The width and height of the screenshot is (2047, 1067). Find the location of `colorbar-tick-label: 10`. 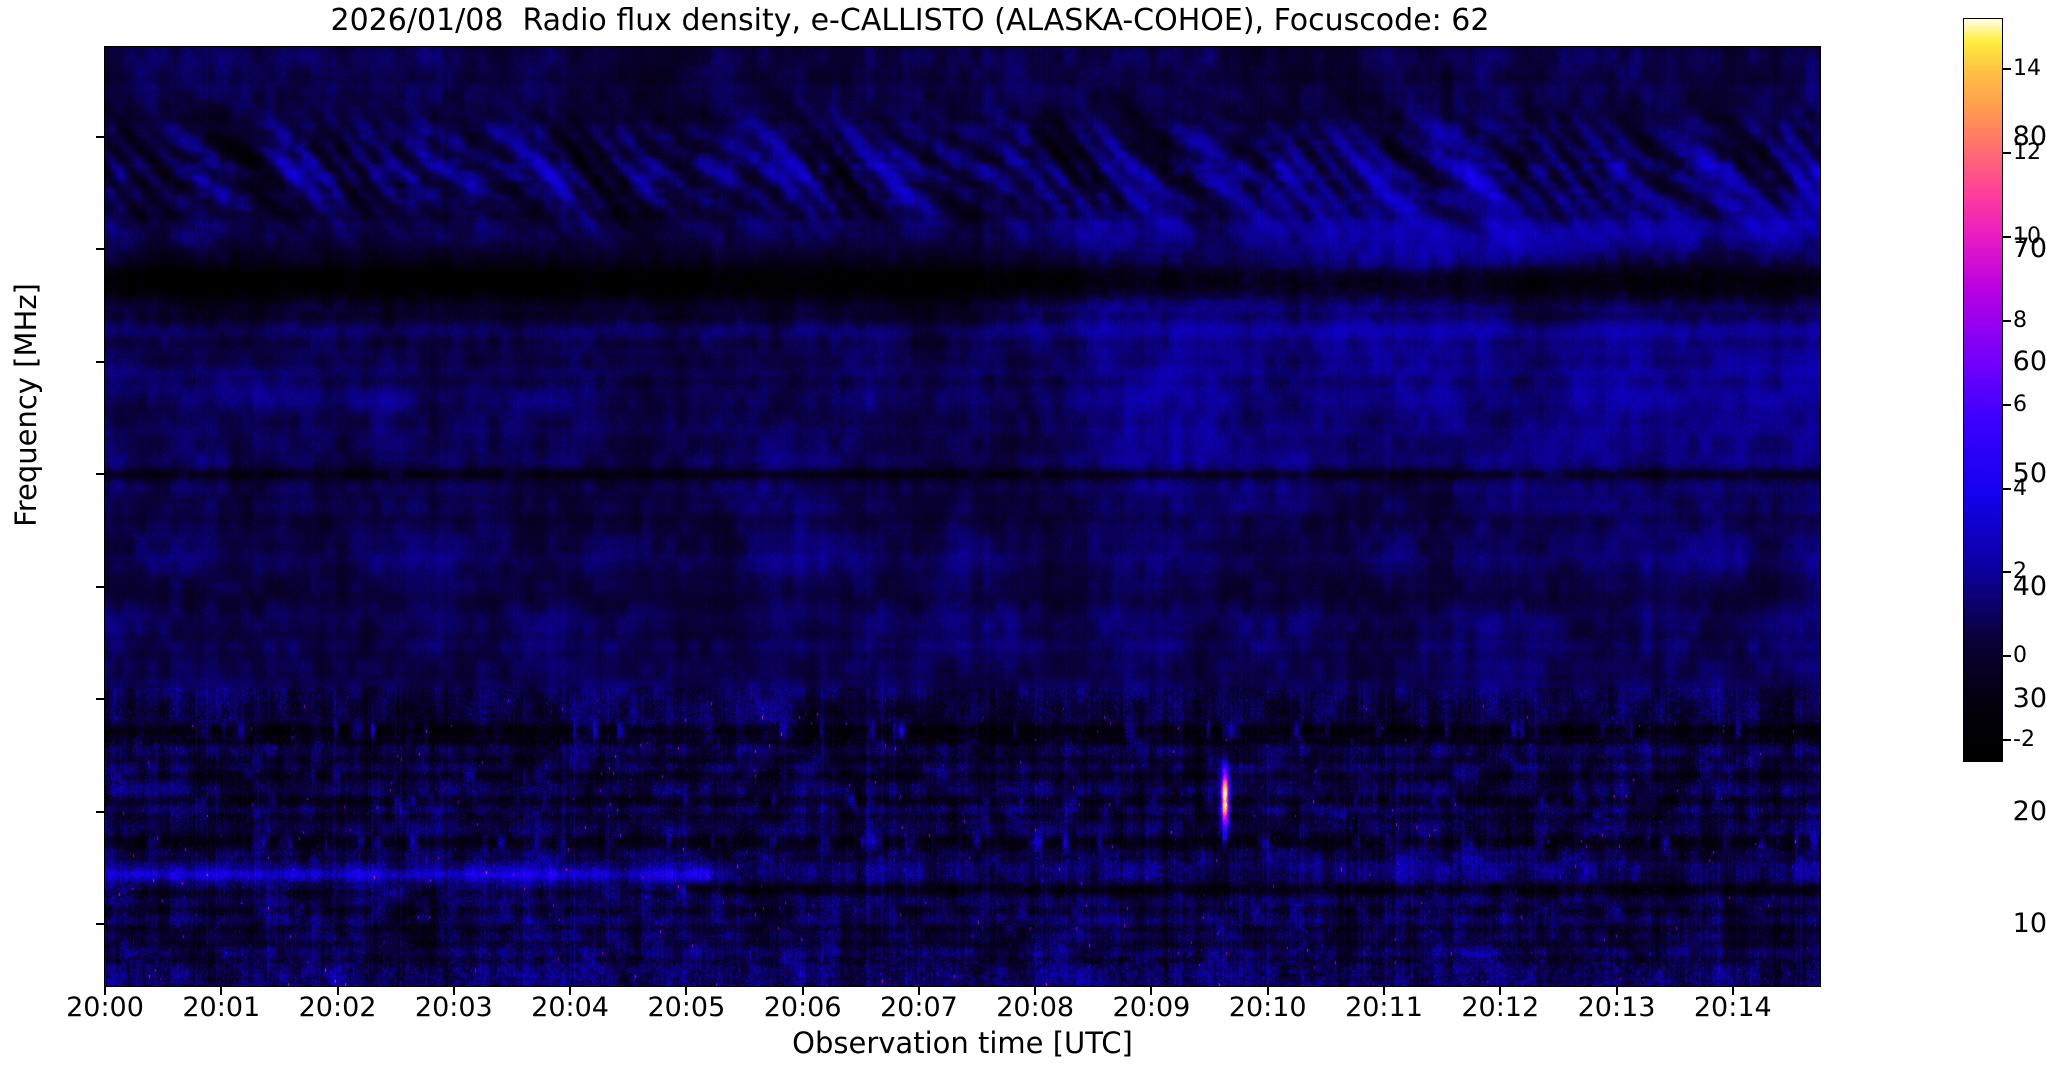

colorbar-tick-label: 10 is located at coordinates (2027, 236).